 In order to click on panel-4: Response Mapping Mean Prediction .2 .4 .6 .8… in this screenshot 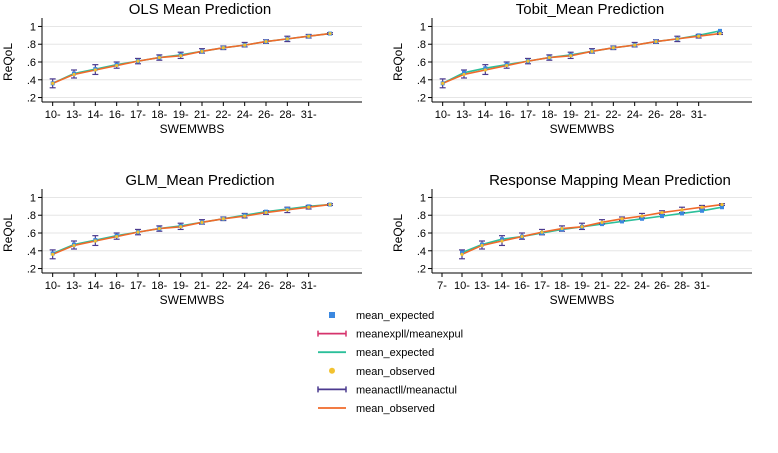, I will do `click(571, 239)`.